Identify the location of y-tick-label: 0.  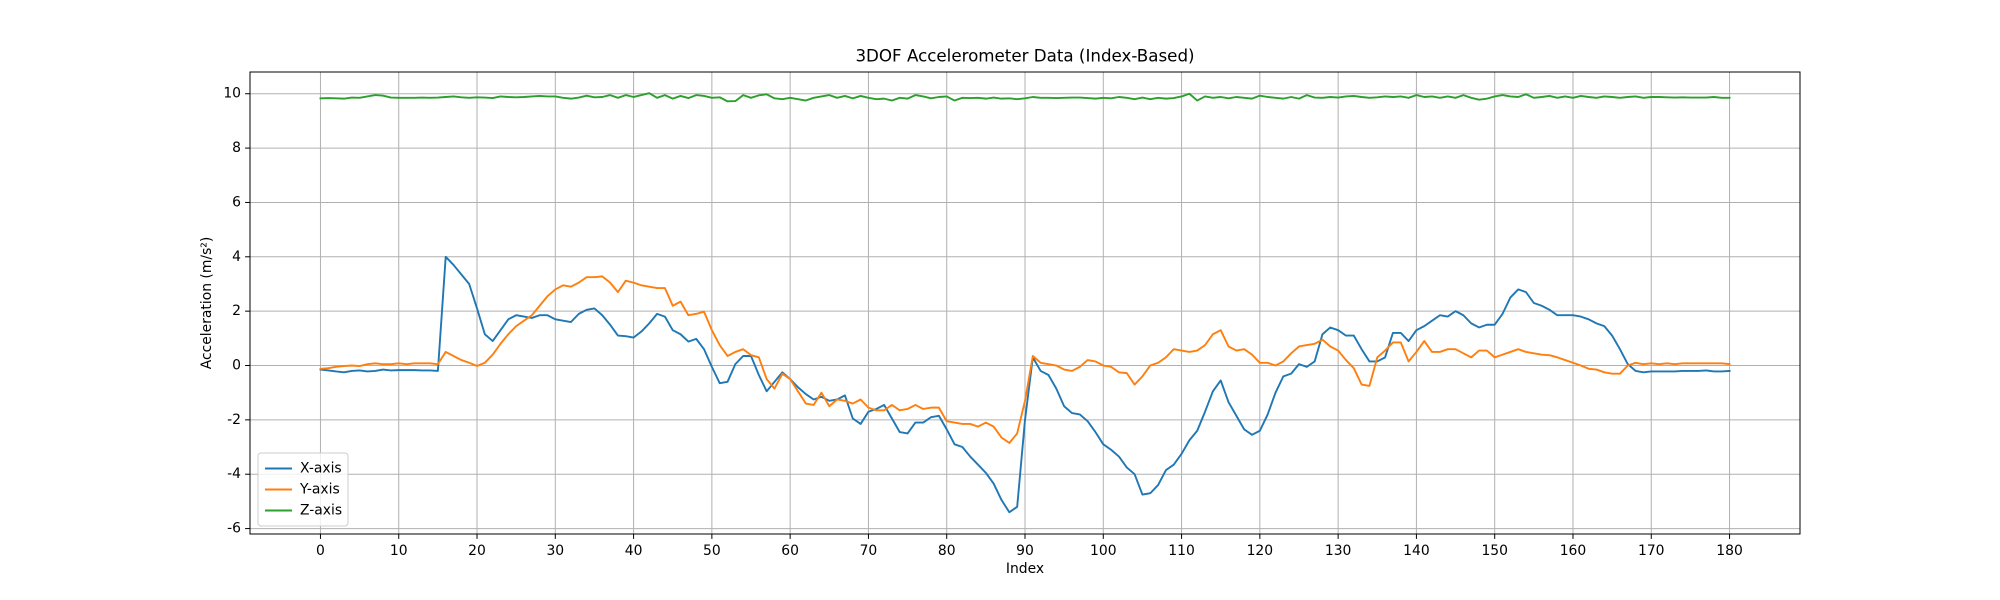
(236, 366).